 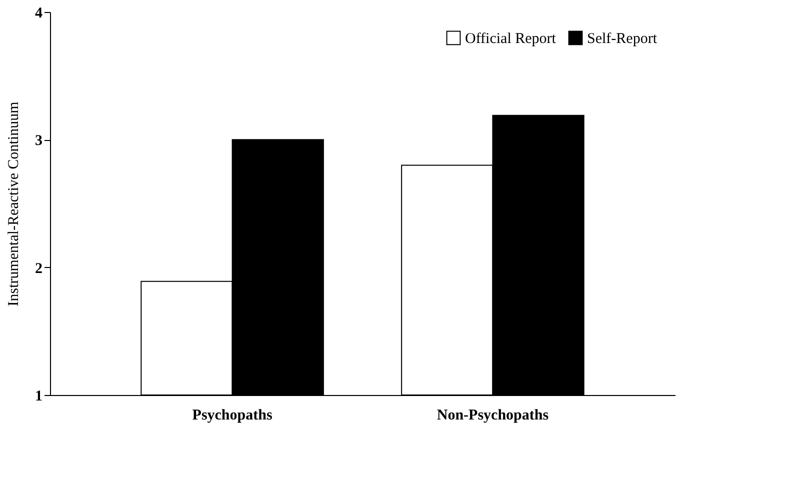 I want to click on legend-label: Official Report, so click(x=511, y=38).